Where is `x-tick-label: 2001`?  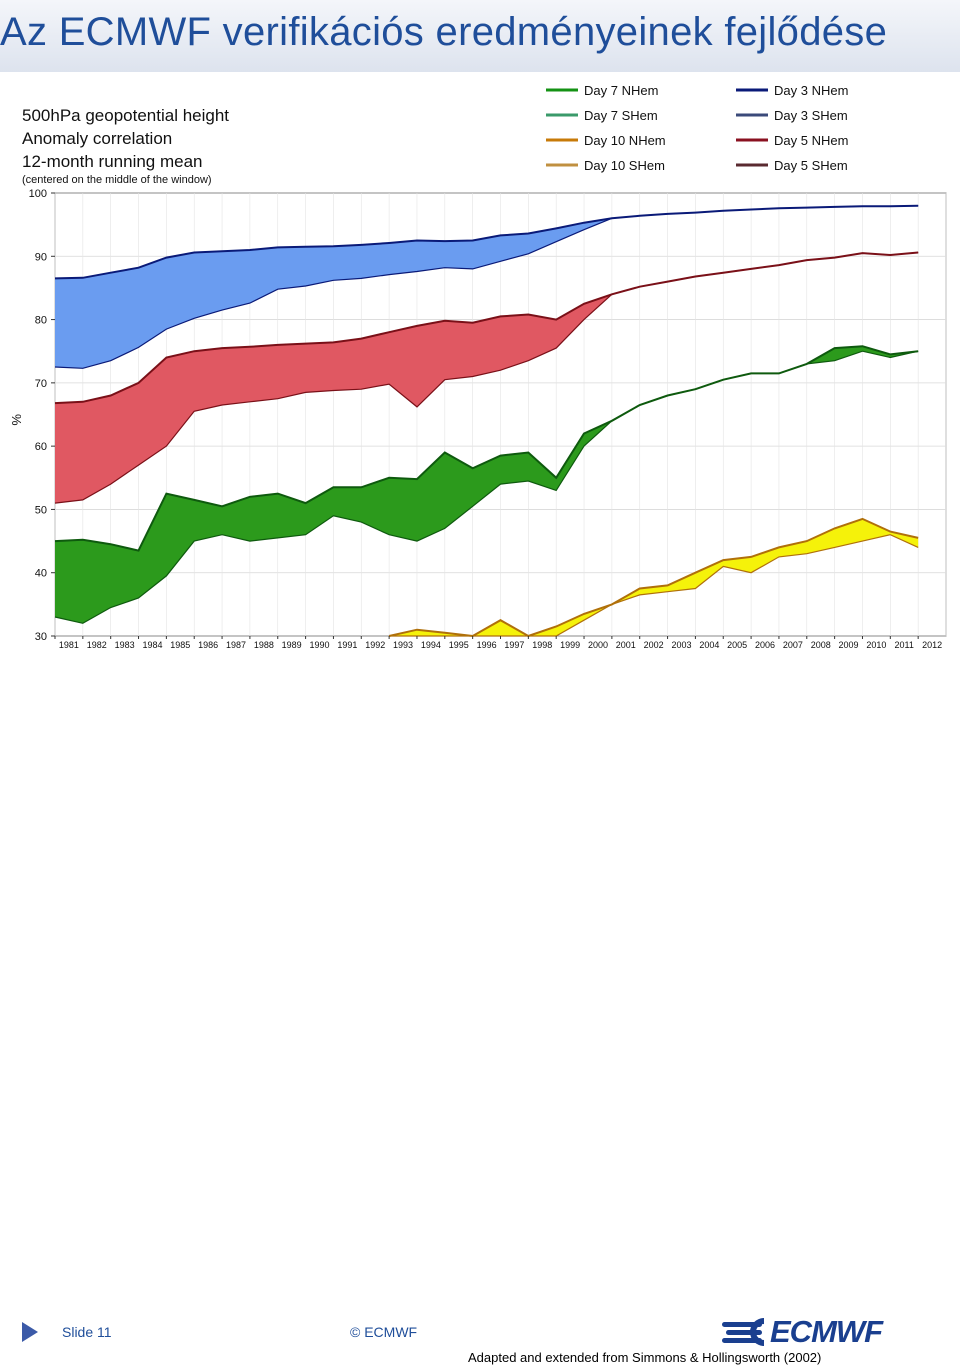 x-tick-label: 2001 is located at coordinates (626, 645).